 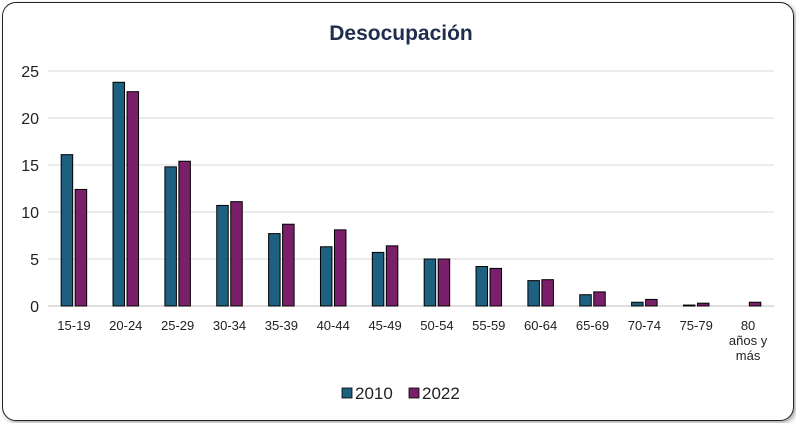 I want to click on y-tick-label: 25, so click(x=30, y=72).